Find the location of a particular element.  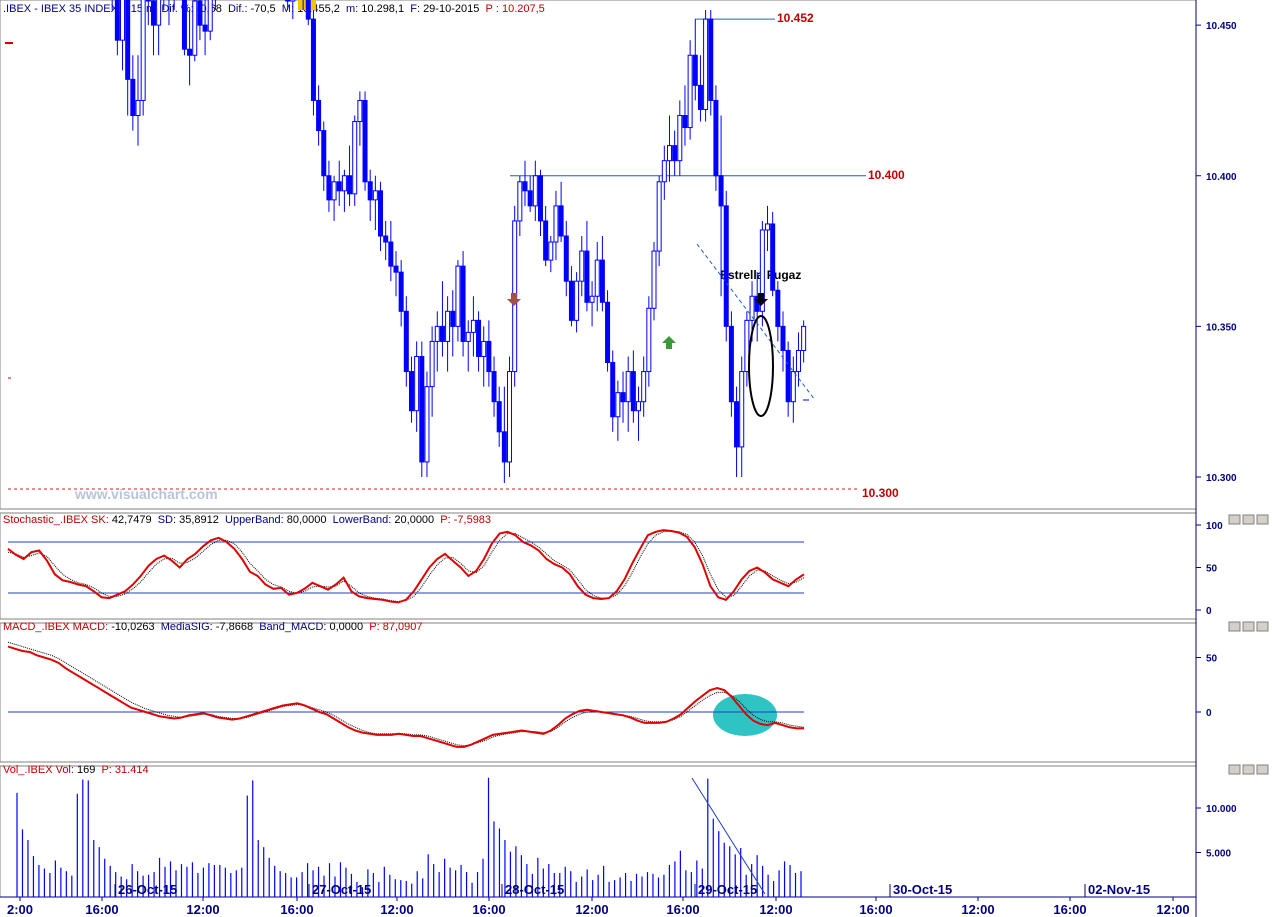

macd-signal-line is located at coordinates (406, 694).